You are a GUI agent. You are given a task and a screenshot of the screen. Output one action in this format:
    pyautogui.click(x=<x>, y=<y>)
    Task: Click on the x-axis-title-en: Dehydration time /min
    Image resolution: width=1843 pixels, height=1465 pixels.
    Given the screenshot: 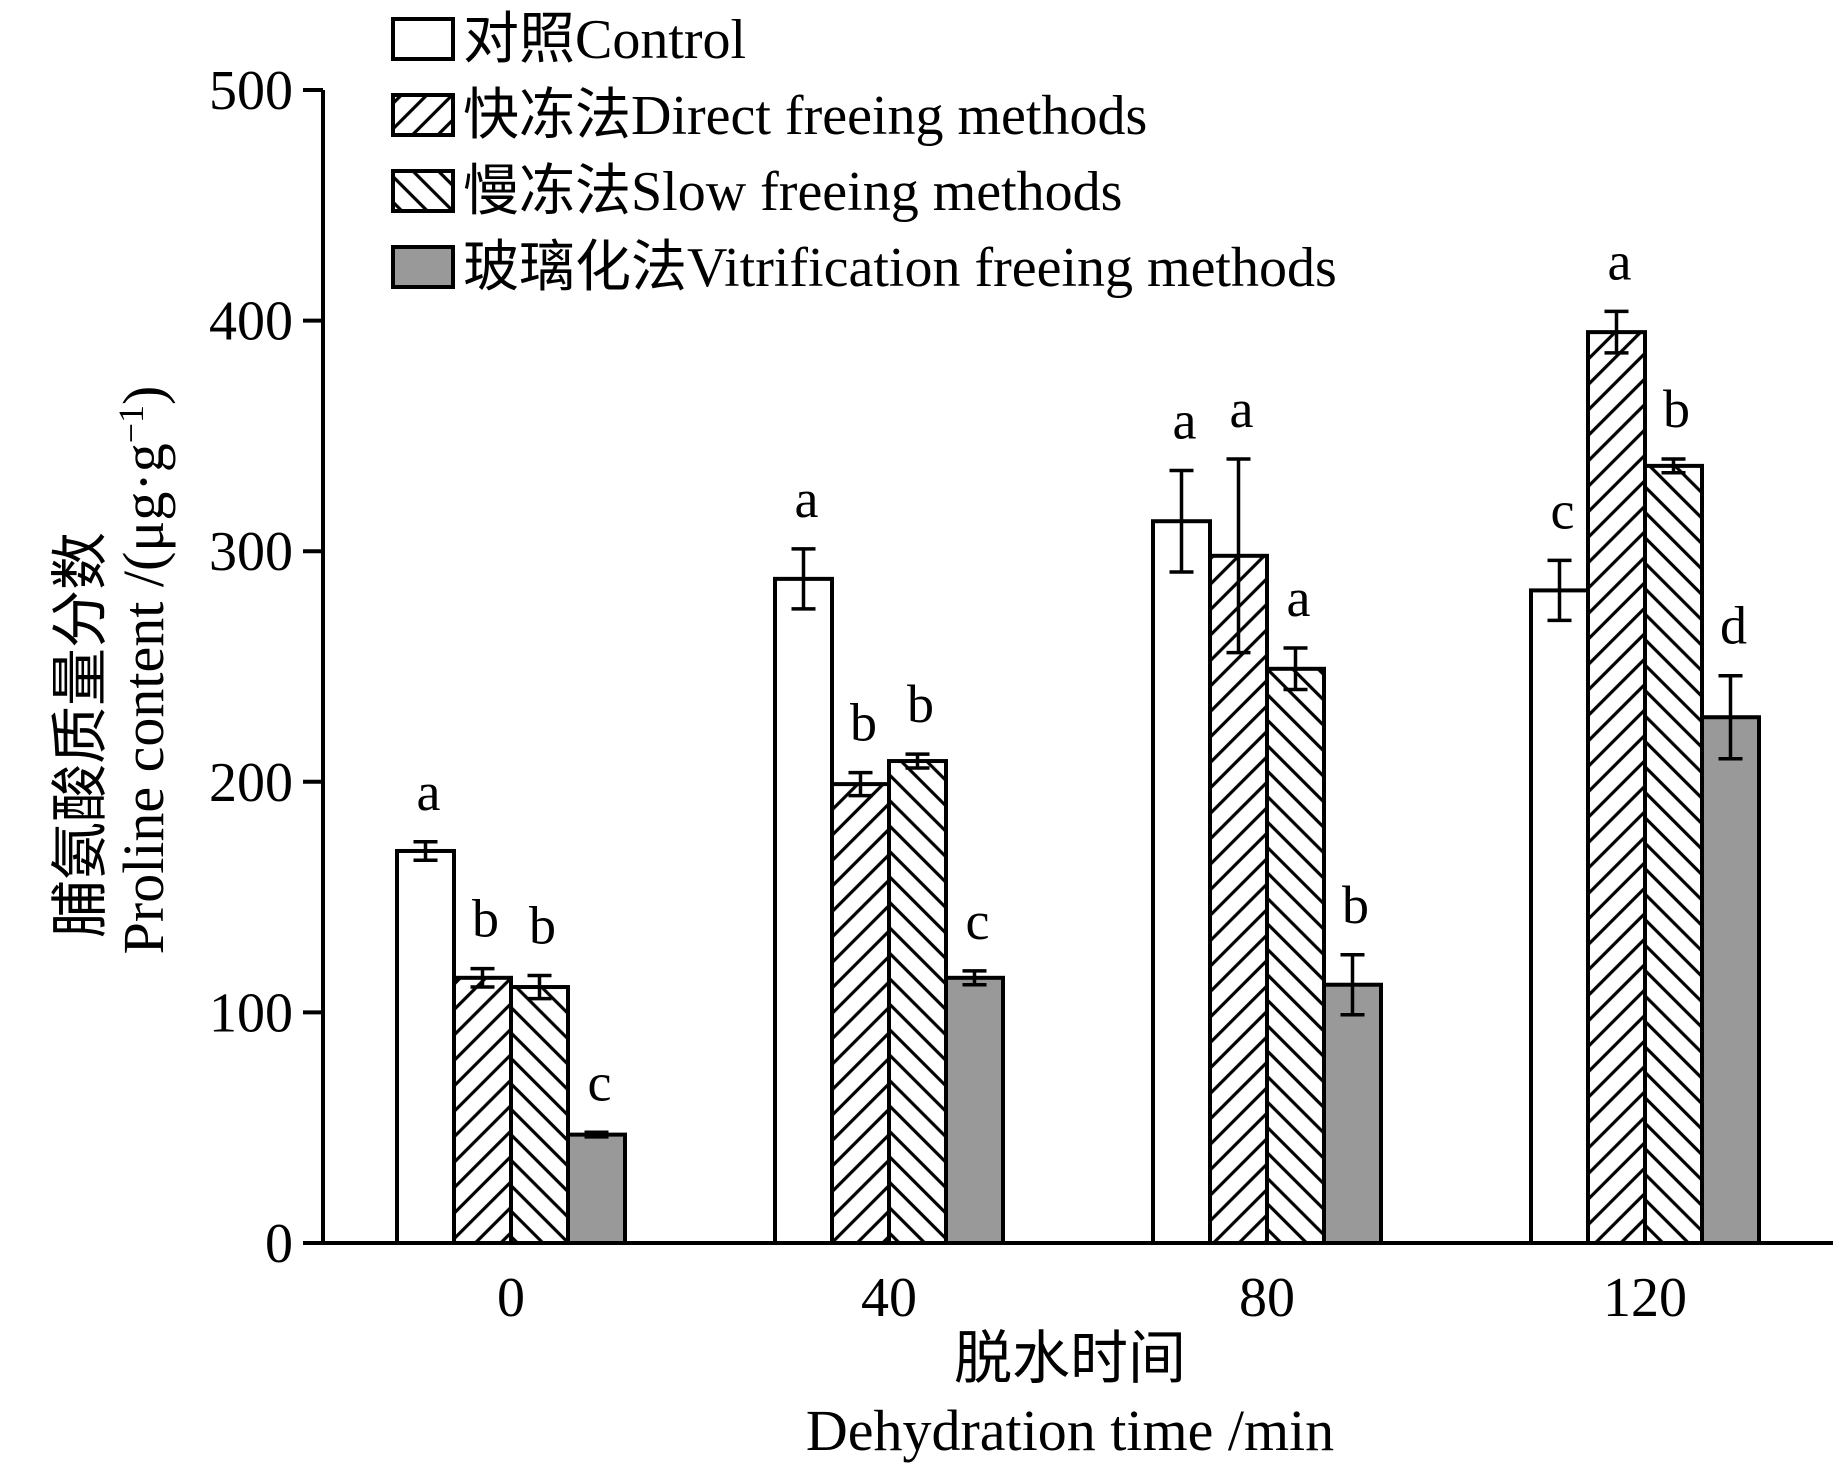 What is the action you would take?
    pyautogui.click(x=1070, y=1430)
    